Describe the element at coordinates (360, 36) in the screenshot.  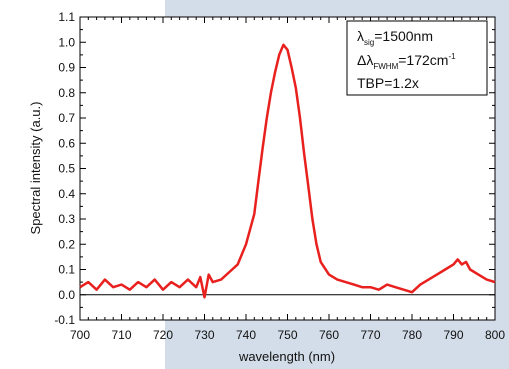
I see `legend-lambda-symbol: λ` at that location.